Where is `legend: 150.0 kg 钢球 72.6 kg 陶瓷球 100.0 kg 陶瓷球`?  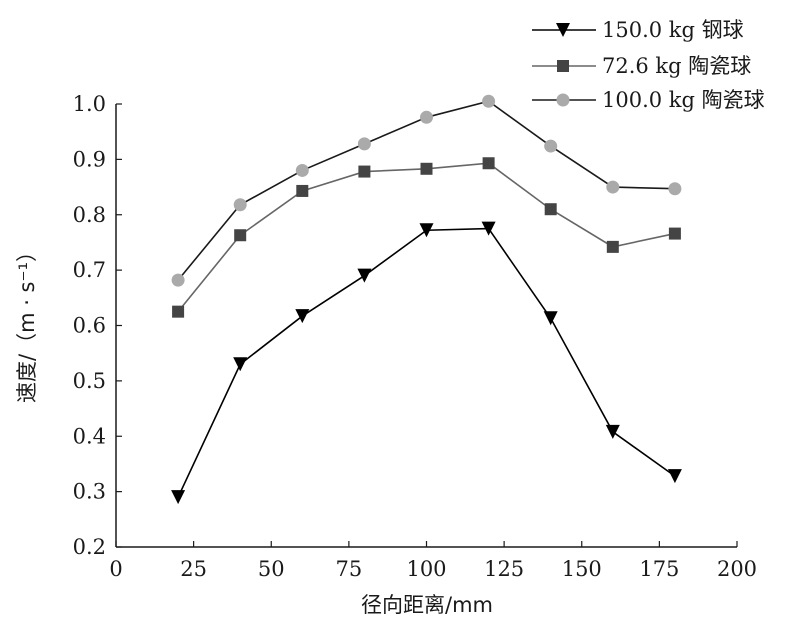
legend: 150.0 kg 钢球 72.6 kg 陶瓷球 100.0 kg 陶瓷球 is located at coordinates (648, 65).